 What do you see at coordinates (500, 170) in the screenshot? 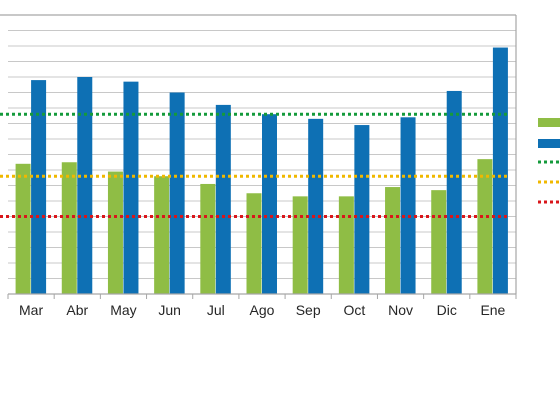
I see `bar-series-2-ene` at bounding box center [500, 170].